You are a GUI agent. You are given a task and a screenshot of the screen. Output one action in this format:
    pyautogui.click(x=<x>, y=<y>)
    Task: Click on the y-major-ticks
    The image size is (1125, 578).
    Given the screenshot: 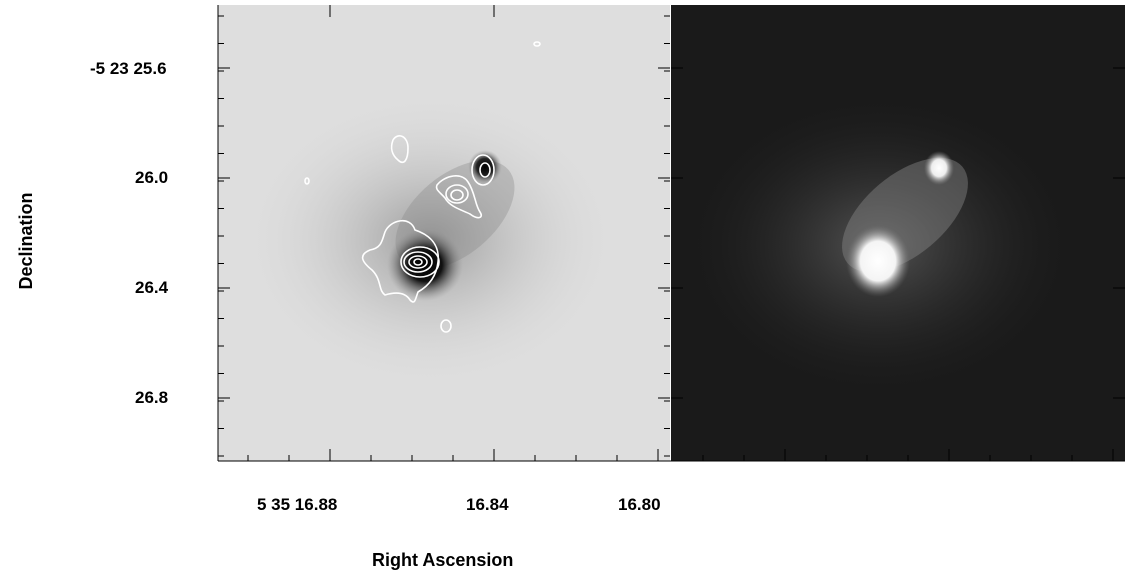 What is the action you would take?
    pyautogui.click(x=224, y=236)
    